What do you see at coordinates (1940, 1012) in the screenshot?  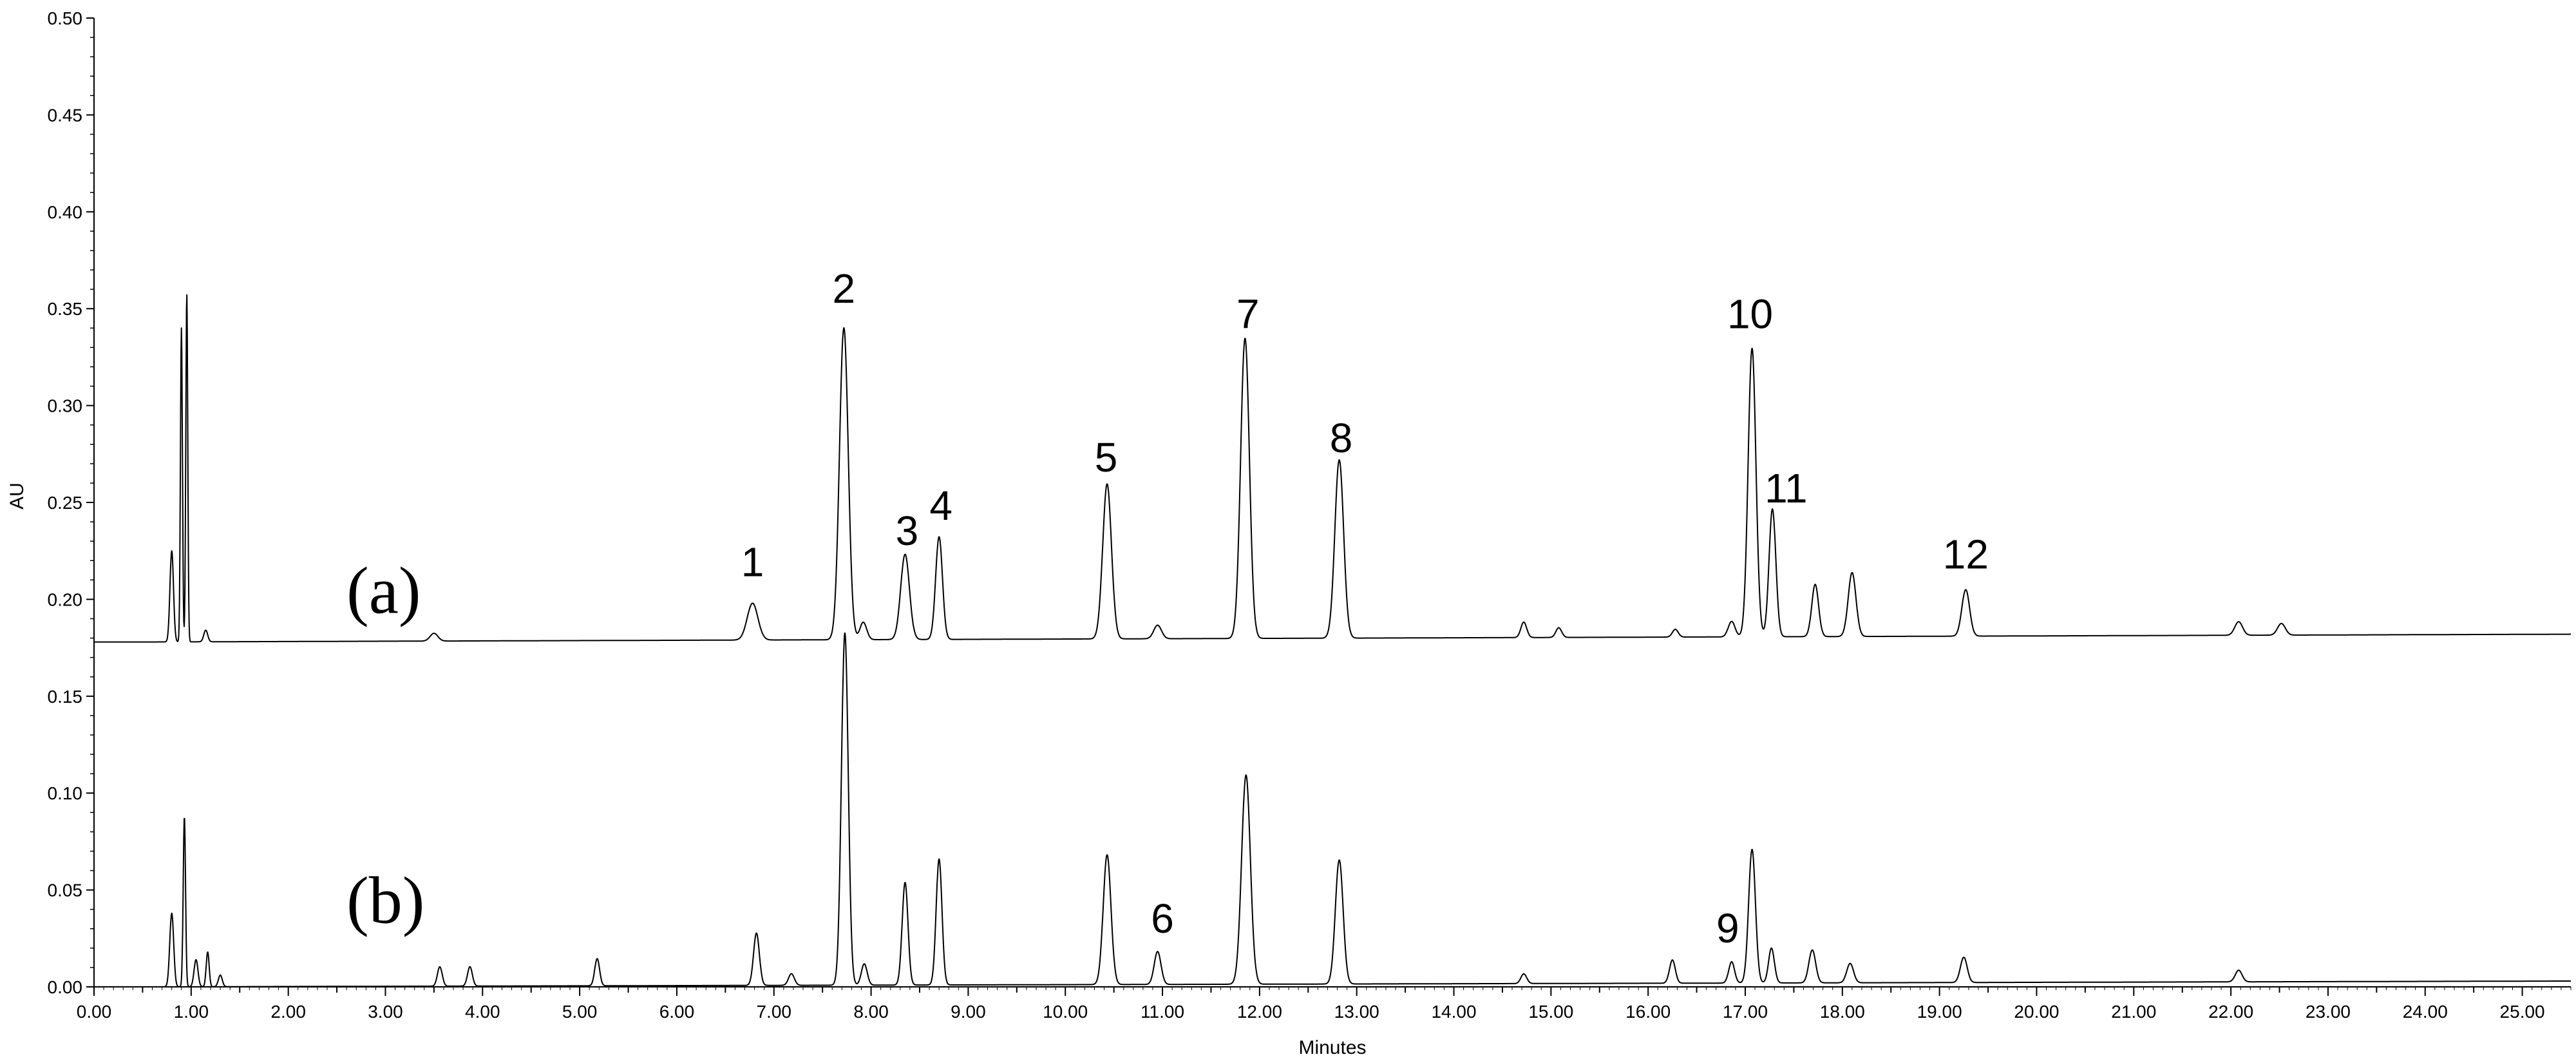 I see `x-tick-label: 19.00` at bounding box center [1940, 1012].